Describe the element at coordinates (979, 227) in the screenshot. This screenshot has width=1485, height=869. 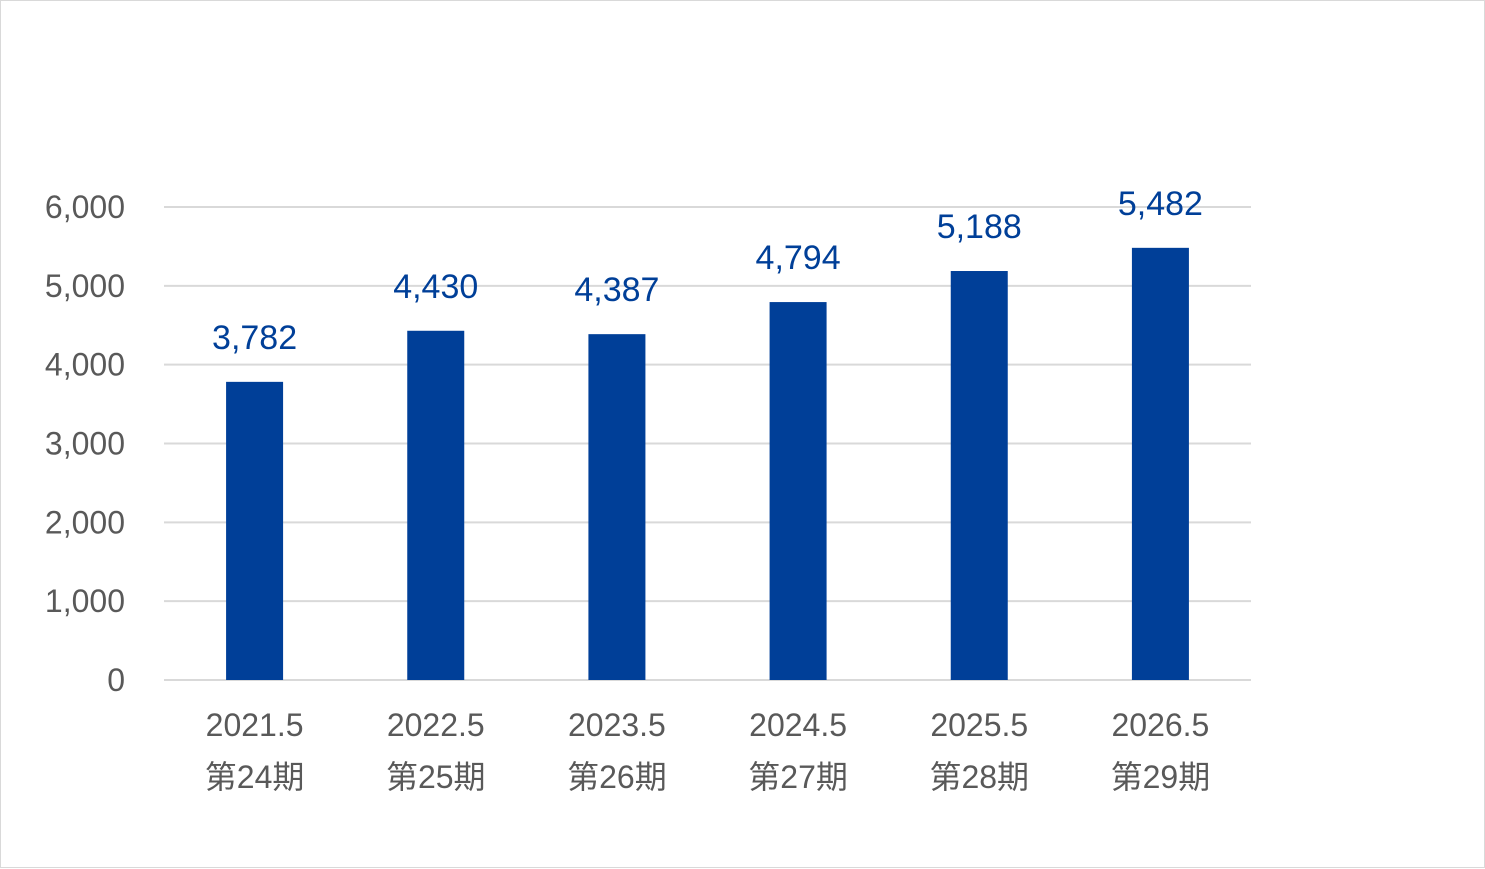
I see `data-label: 5,188` at that location.